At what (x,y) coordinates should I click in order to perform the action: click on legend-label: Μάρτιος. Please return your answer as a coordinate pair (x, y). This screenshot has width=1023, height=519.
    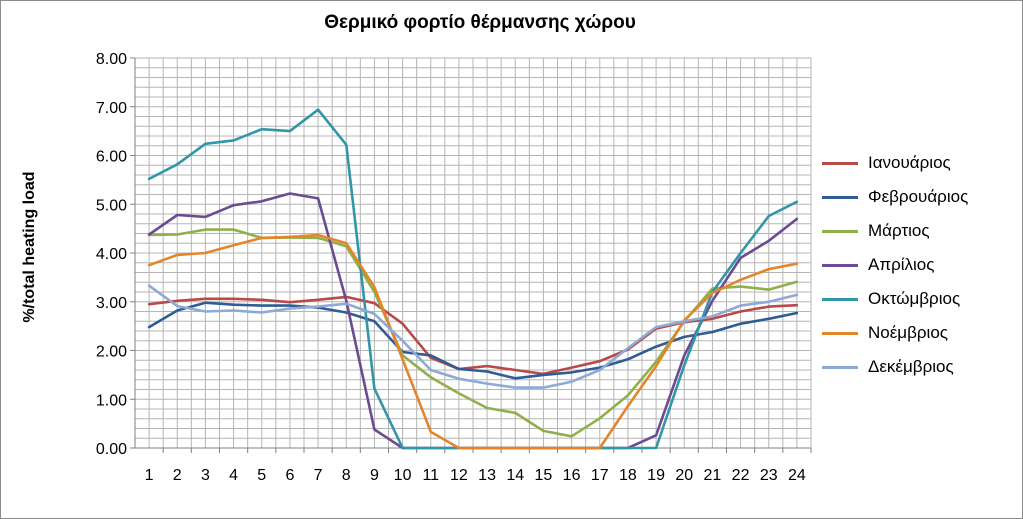
    Looking at the image, I should click on (899, 230).